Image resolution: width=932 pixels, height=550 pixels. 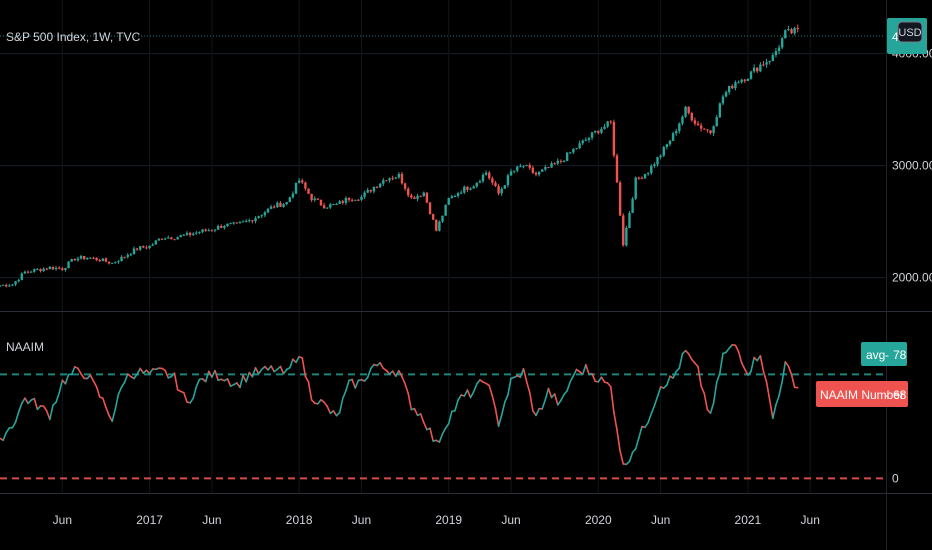 What do you see at coordinates (912, 278) in the screenshot?
I see `price-tick-label: 2000.00` at bounding box center [912, 278].